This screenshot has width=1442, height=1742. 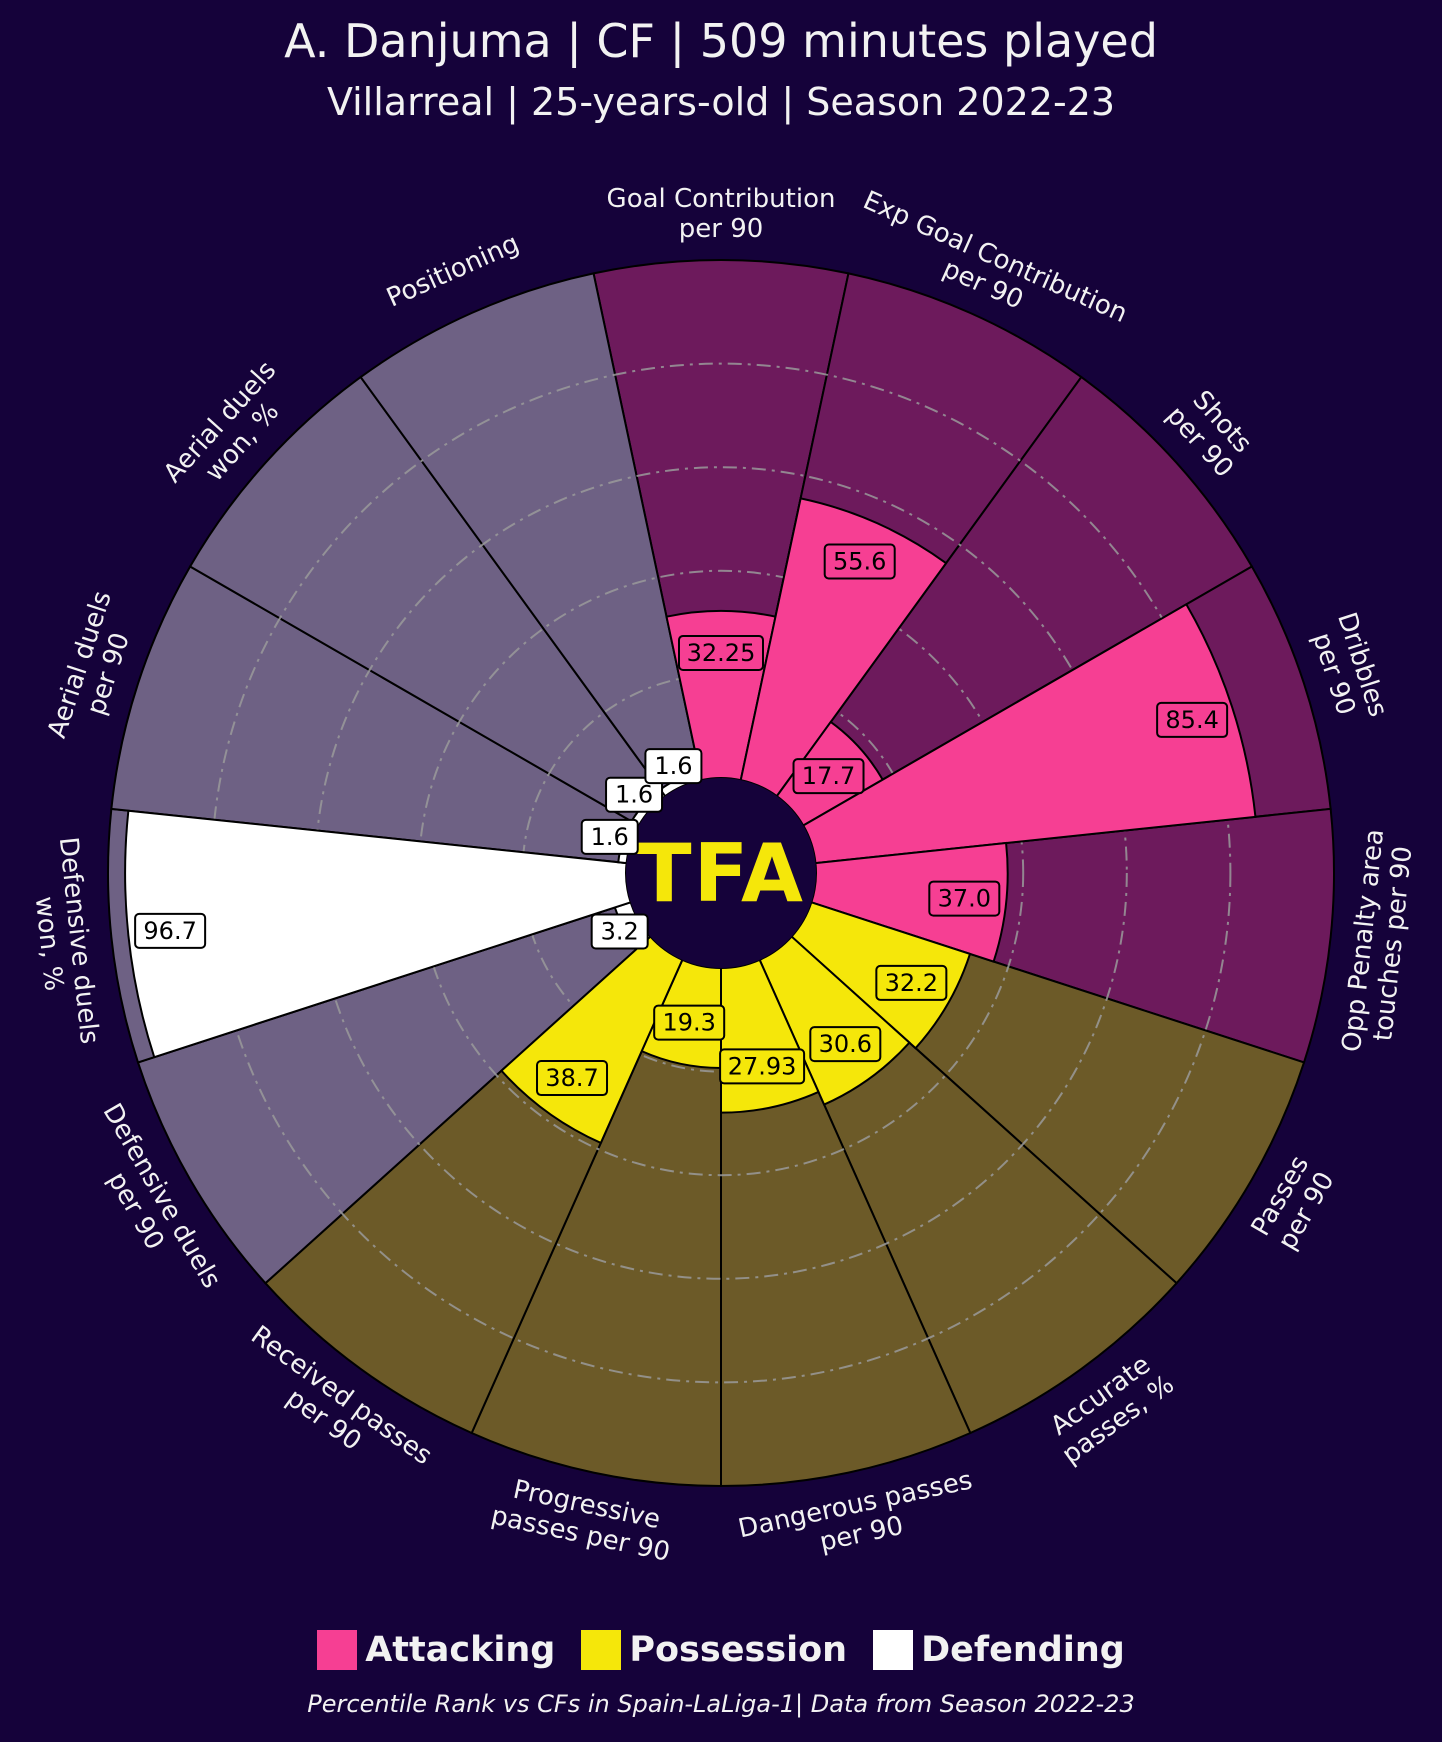 What do you see at coordinates (721, 229) in the screenshot?
I see `param-label-line: per 90` at bounding box center [721, 229].